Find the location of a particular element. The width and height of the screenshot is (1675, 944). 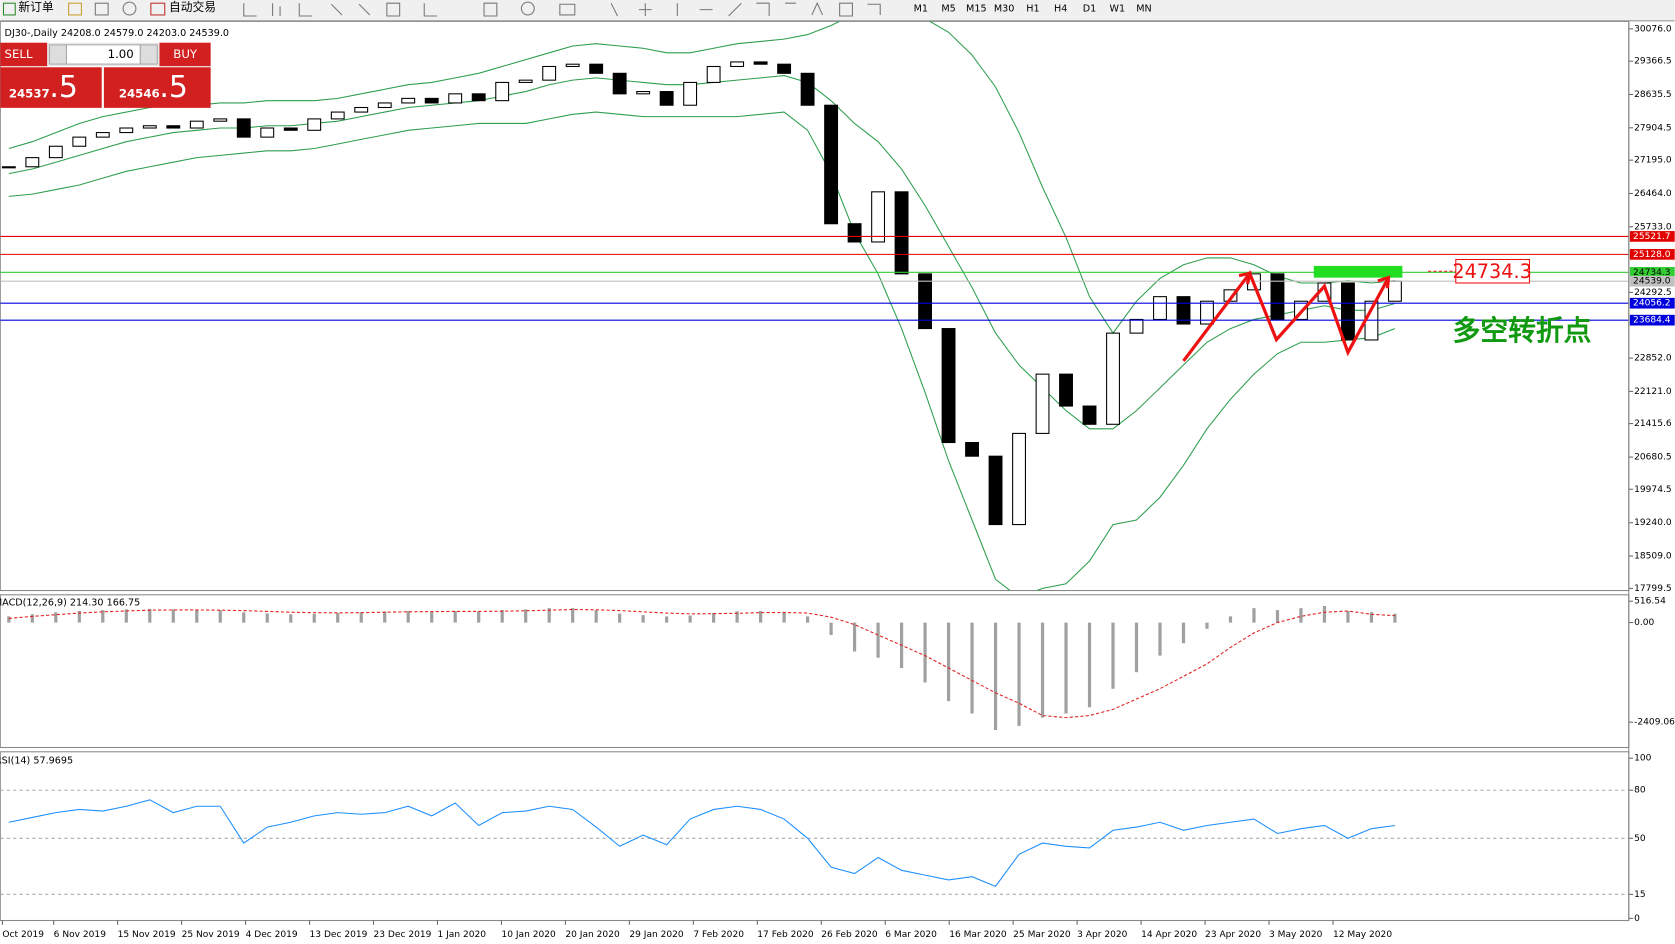

buy-price is located at coordinates (157, 87).